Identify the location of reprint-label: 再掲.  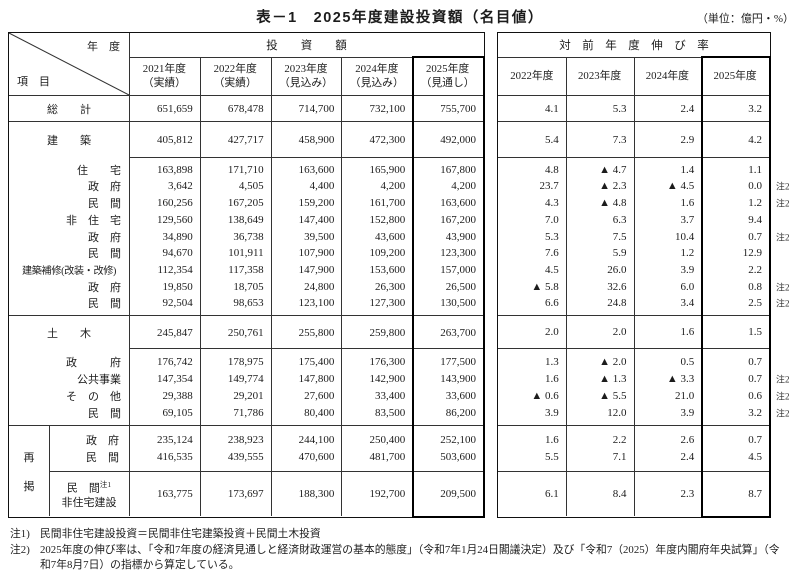
(29, 471).